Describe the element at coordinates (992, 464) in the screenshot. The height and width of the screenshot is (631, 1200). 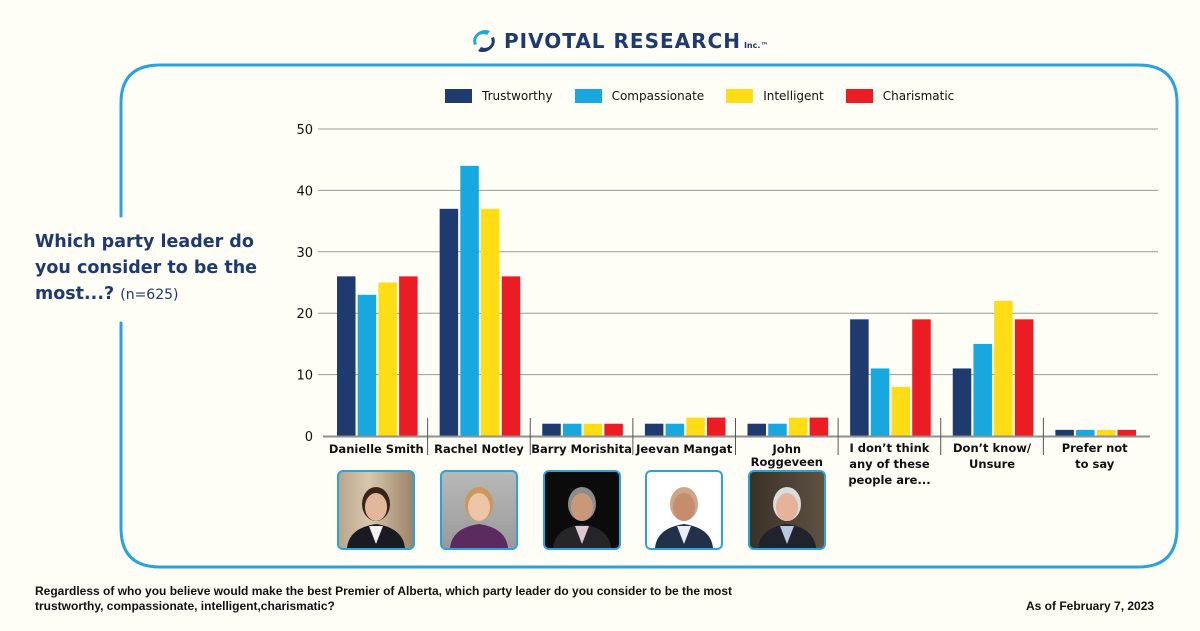
I see `category-label-line: Unsure` at that location.